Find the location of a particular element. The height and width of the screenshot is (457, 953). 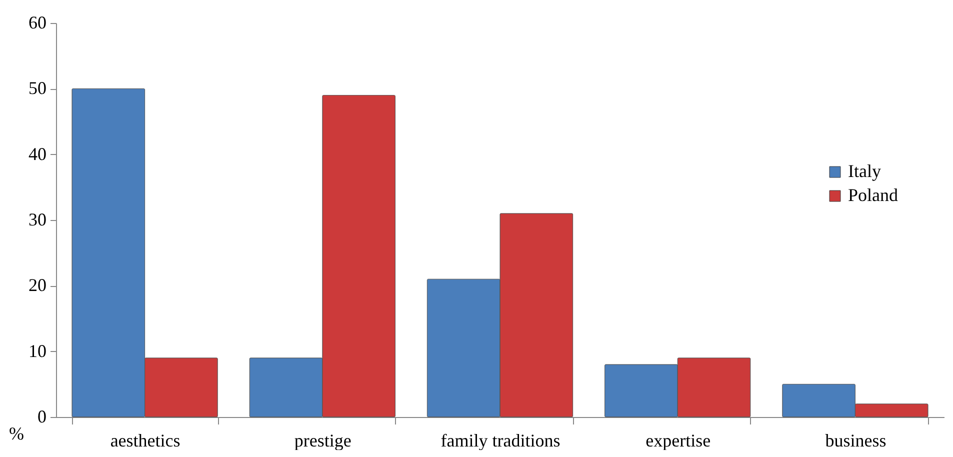

y-tick-label: 30 is located at coordinates (37, 220).